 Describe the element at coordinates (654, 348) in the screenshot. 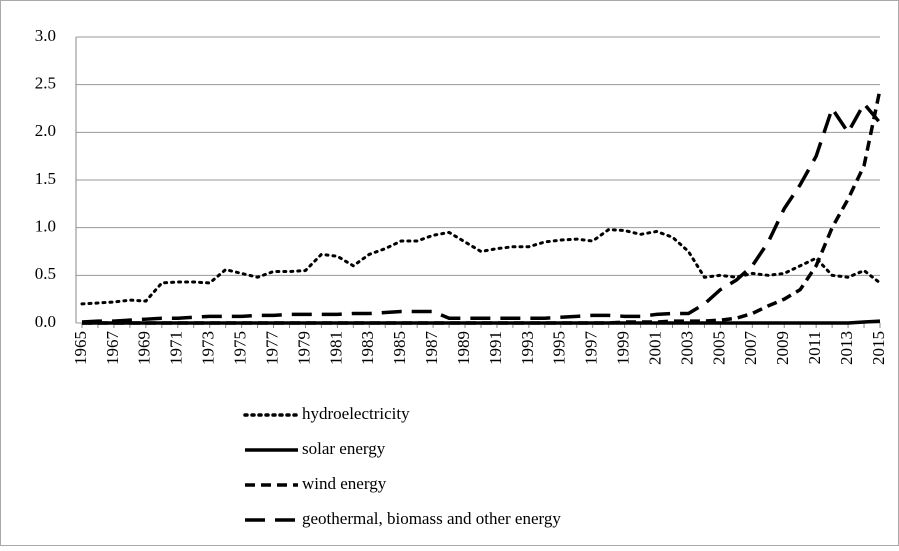

I see `x-tick-label: 2001` at that location.